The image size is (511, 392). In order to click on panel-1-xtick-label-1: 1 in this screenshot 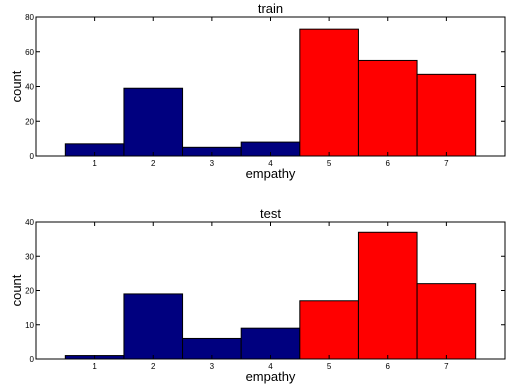, I will do `click(94, 163)`.